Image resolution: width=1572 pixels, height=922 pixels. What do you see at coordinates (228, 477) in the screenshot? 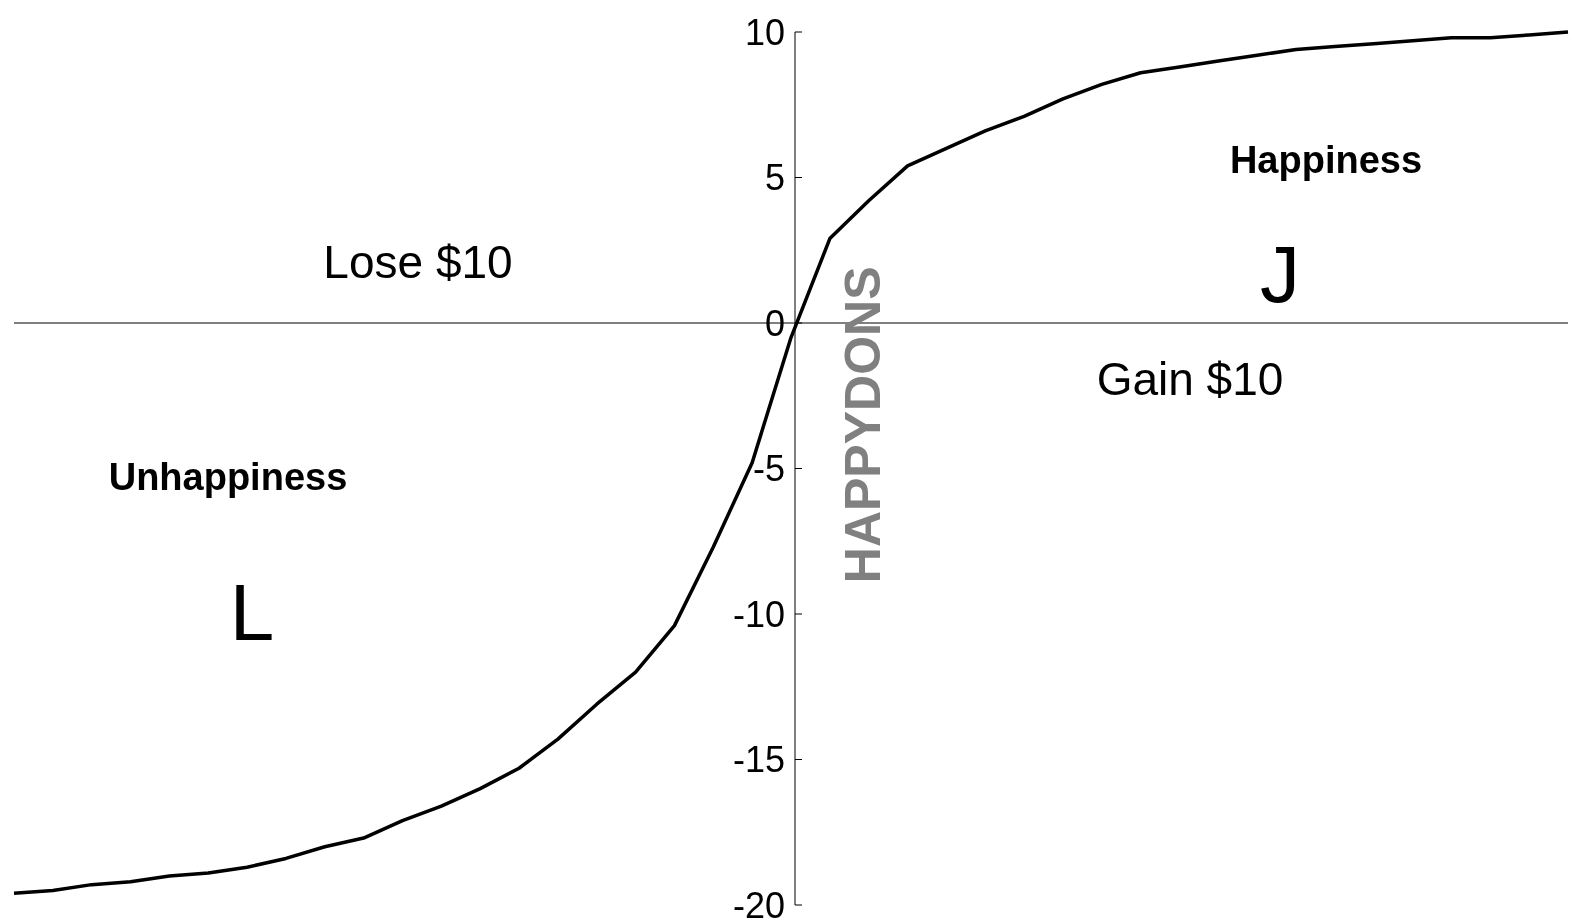
I see `annotation: Unhappiness` at bounding box center [228, 477].